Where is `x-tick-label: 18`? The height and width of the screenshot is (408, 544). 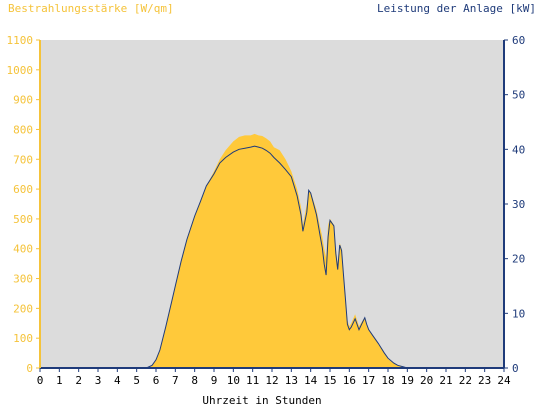
x-tick-label: 18 is located at coordinates (387, 380).